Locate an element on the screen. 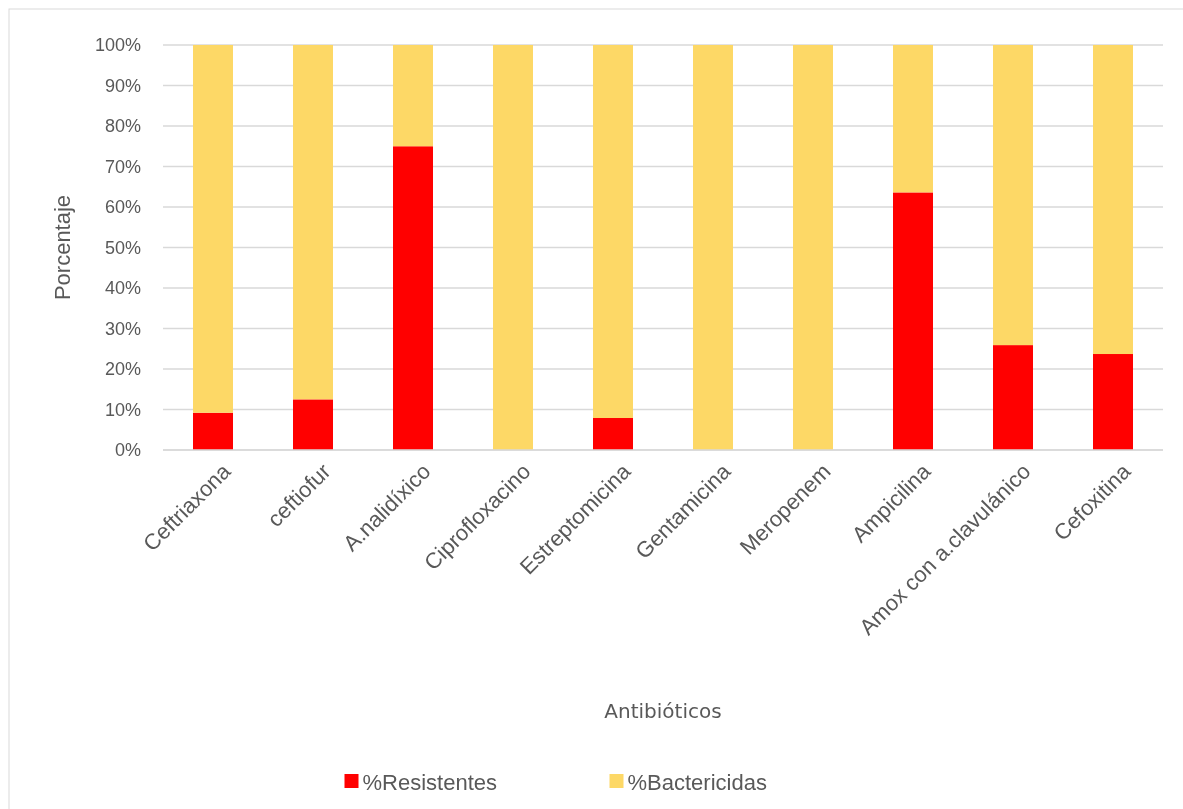 This screenshot has width=1183, height=809. y-tick-label: 0% is located at coordinates (127, 450).